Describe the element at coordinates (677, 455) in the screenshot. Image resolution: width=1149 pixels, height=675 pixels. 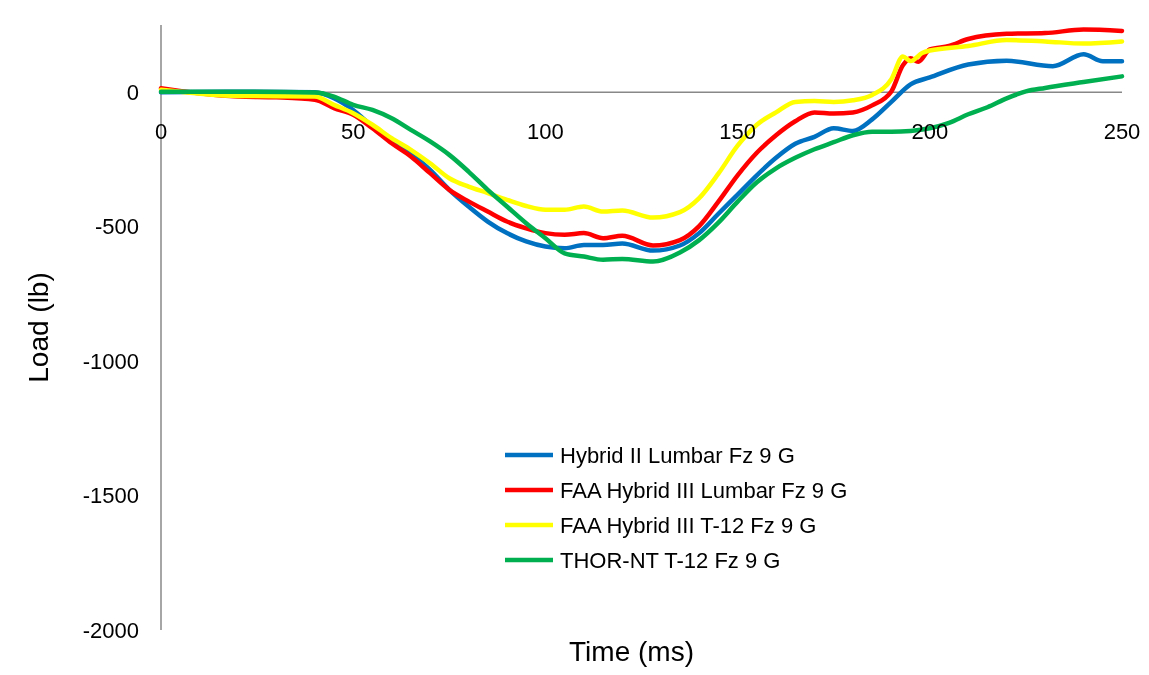
I see `legend-label: Hybrid II Lumbar Fz 9 G` at that location.